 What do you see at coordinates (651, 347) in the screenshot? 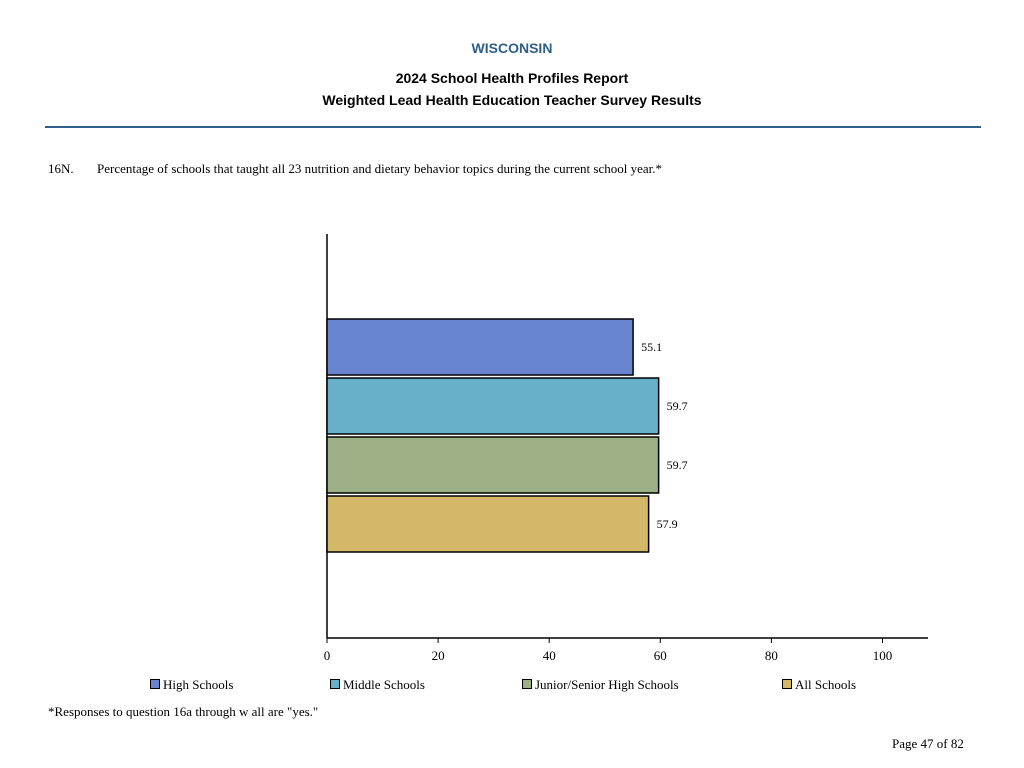
I see `data-label: 55.1` at bounding box center [651, 347].